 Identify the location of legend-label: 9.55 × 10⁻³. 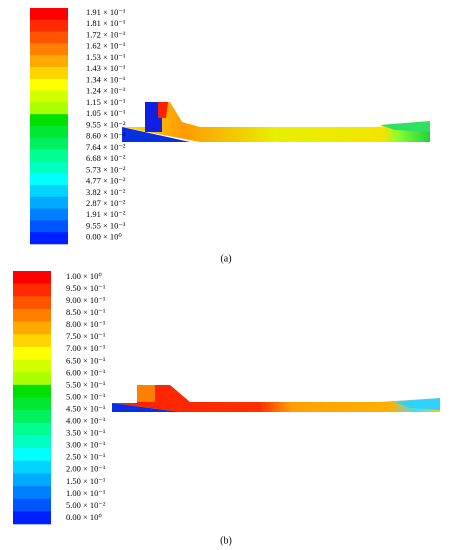
(106, 225).